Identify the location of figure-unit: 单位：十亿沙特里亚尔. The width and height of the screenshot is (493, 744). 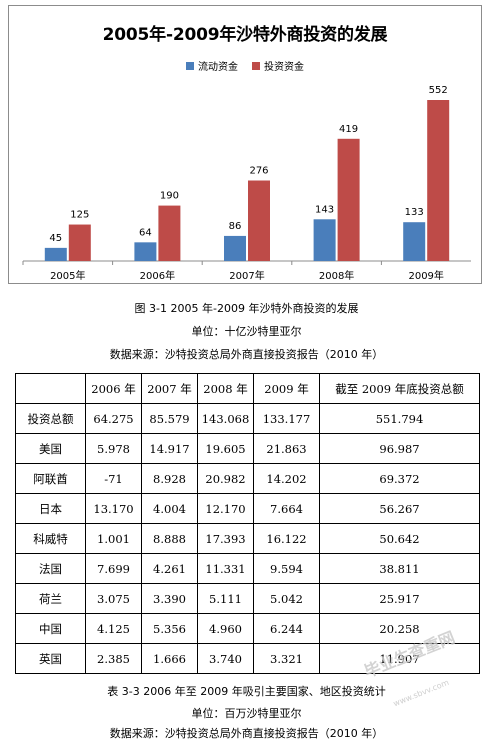
(246, 331).